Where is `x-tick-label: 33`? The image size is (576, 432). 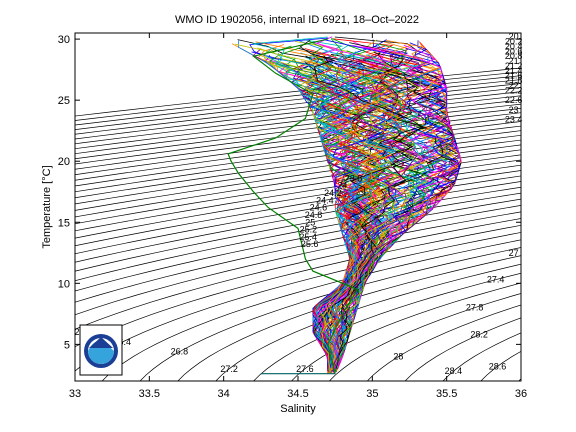
x-tick-label: 33 is located at coordinates (75, 394).